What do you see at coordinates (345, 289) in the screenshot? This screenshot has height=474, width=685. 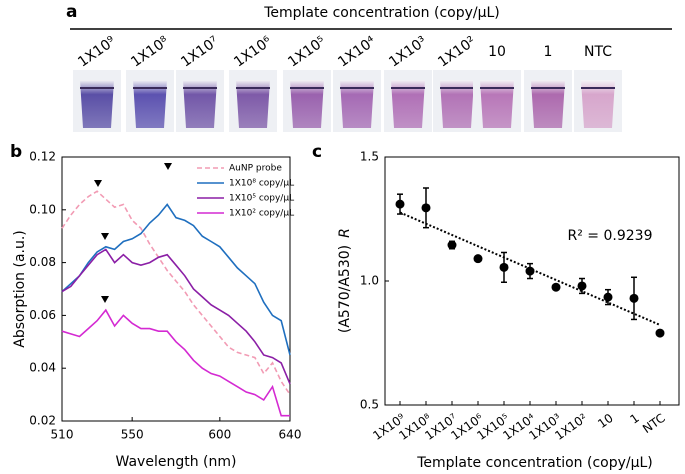 I see `y-axis-title: (A570/A530)` at bounding box center [345, 289].